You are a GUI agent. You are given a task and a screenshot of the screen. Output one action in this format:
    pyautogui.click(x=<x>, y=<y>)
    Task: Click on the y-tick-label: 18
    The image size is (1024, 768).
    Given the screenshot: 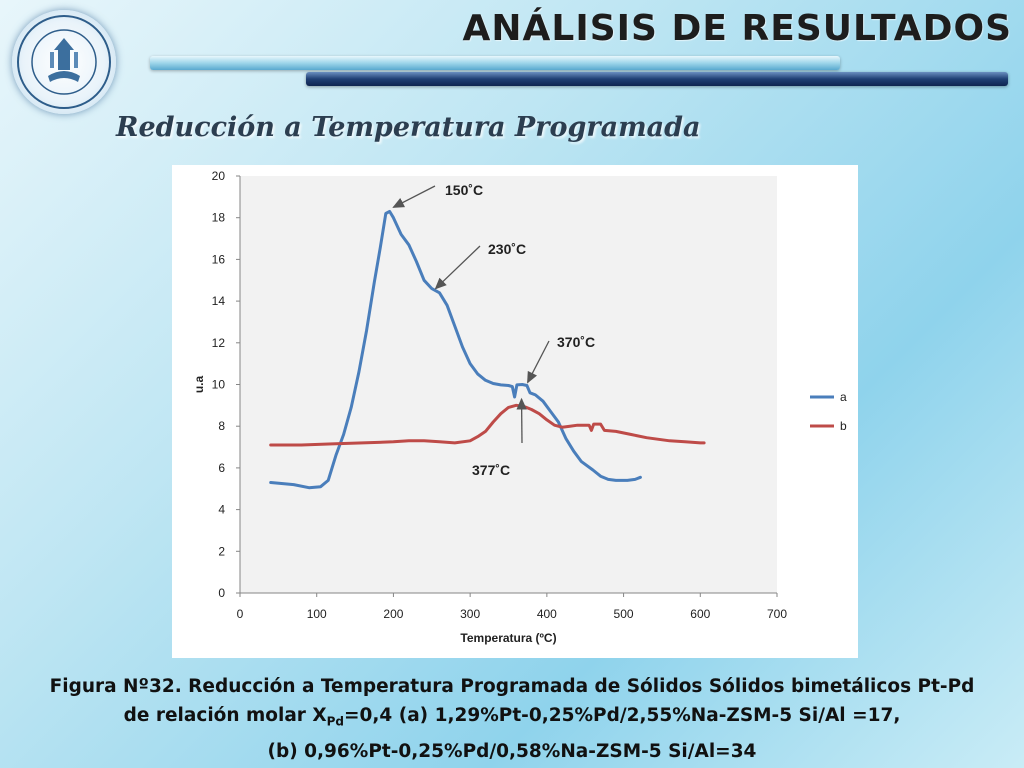 What is the action you would take?
    pyautogui.click(x=219, y=218)
    